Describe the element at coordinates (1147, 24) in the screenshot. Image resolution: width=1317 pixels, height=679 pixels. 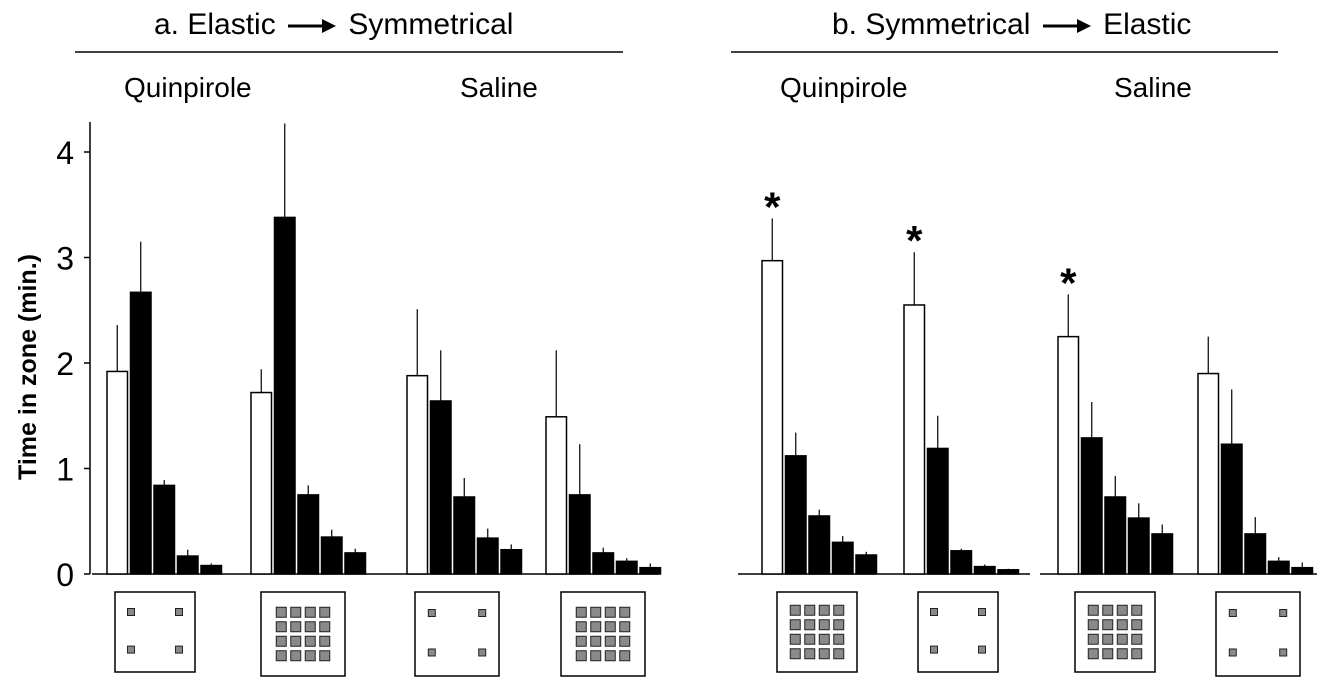
I see `panel-b-title-suffix: Elastic` at that location.